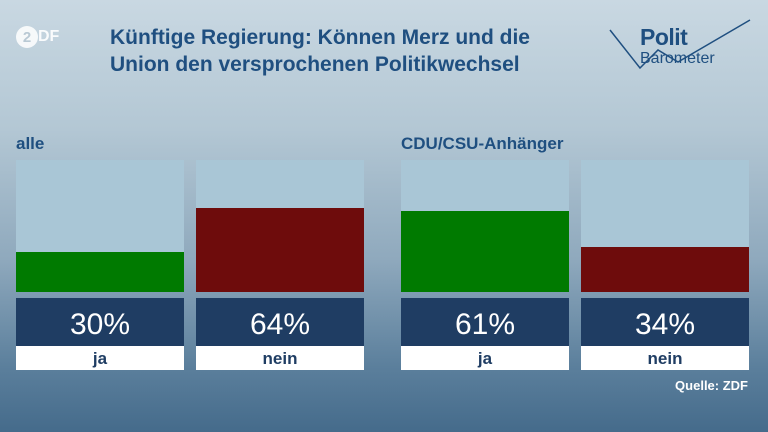 This screenshot has height=432, width=768. I want to click on value-label: 30%, so click(100, 324).